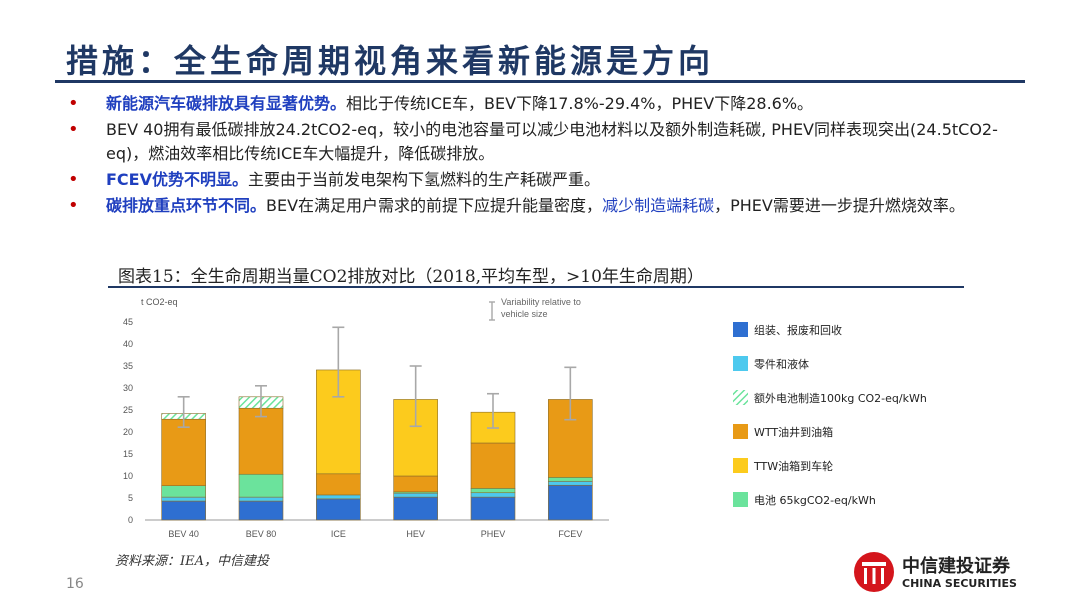  What do you see at coordinates (781, 364) in the screenshot?
I see `legend-label: 零件和液体` at bounding box center [781, 364].